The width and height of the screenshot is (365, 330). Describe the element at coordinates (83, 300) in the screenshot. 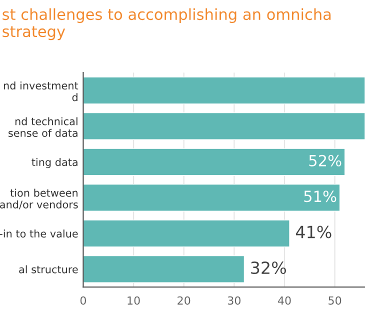

I see `x-tick-label: 0` at that location.